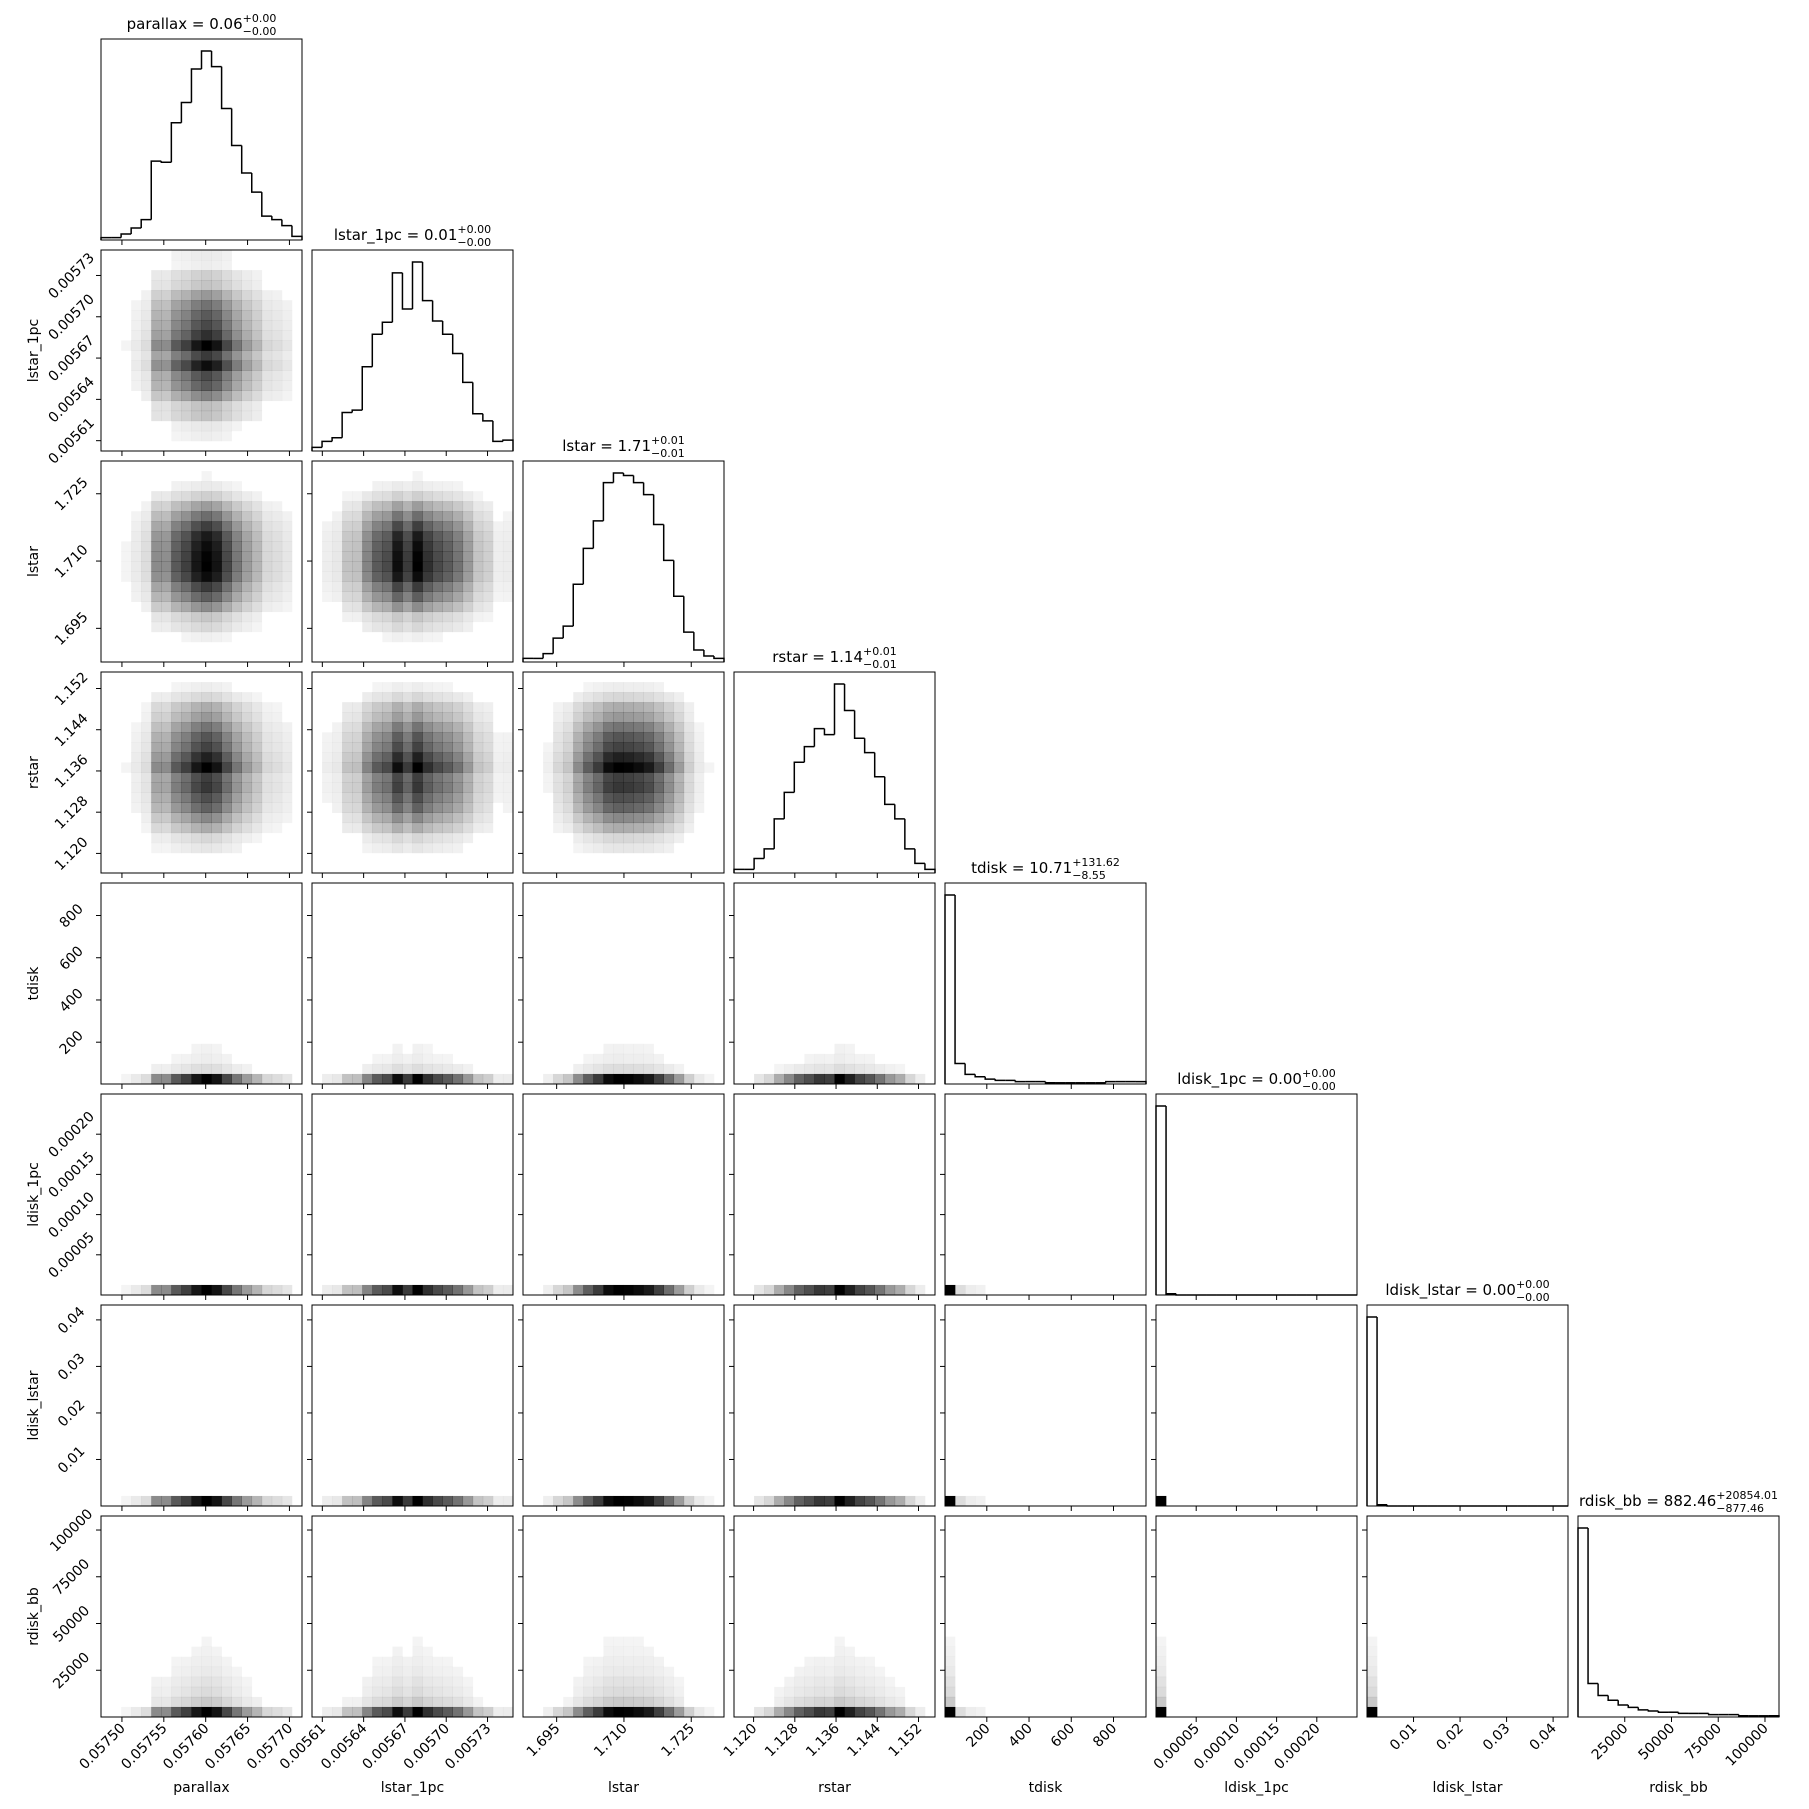 The width and height of the screenshot is (1809, 1809). I want to click on panel-title: ldisk_lstar = 0.00+0.00 −0.00, so click(1467, 1291).